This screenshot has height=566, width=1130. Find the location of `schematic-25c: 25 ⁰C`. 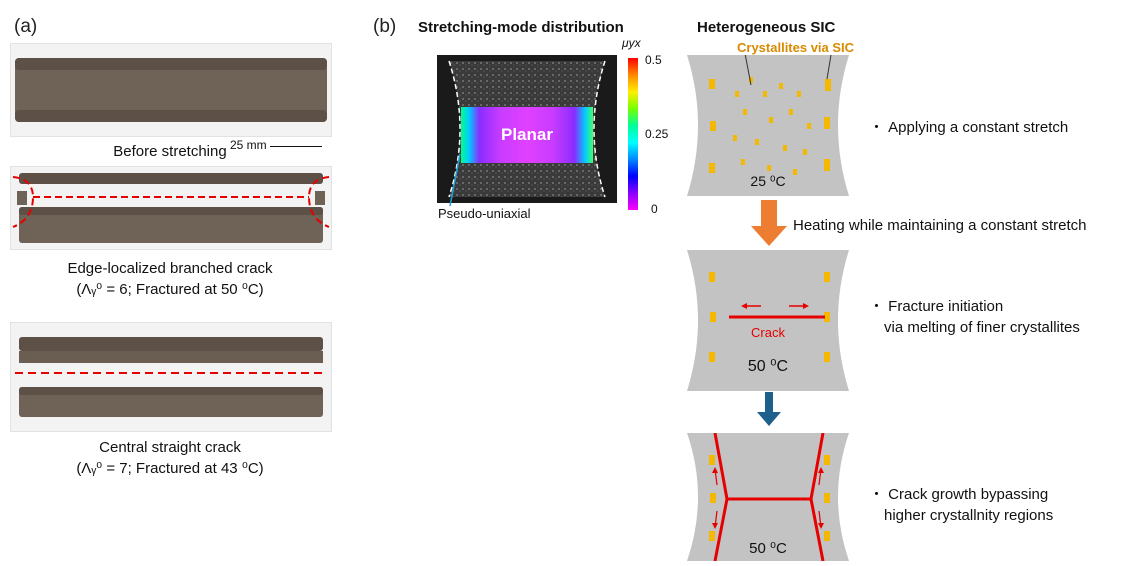

schematic-25c: 25 ⁰C is located at coordinates (768, 119).